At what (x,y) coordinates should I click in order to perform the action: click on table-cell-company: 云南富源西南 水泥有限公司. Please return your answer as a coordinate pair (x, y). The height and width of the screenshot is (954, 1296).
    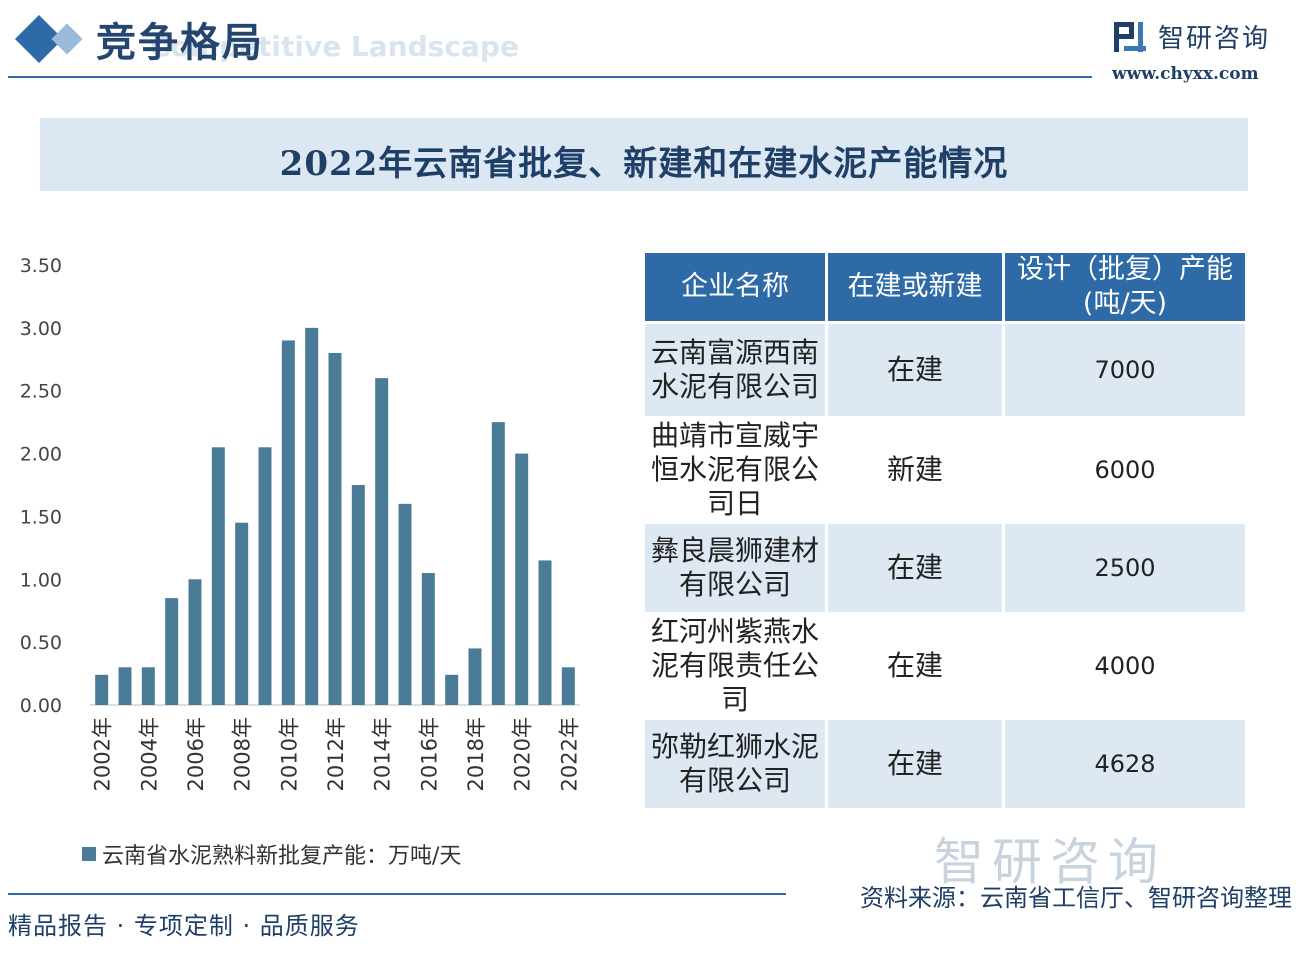
    Looking at the image, I should click on (735, 370).